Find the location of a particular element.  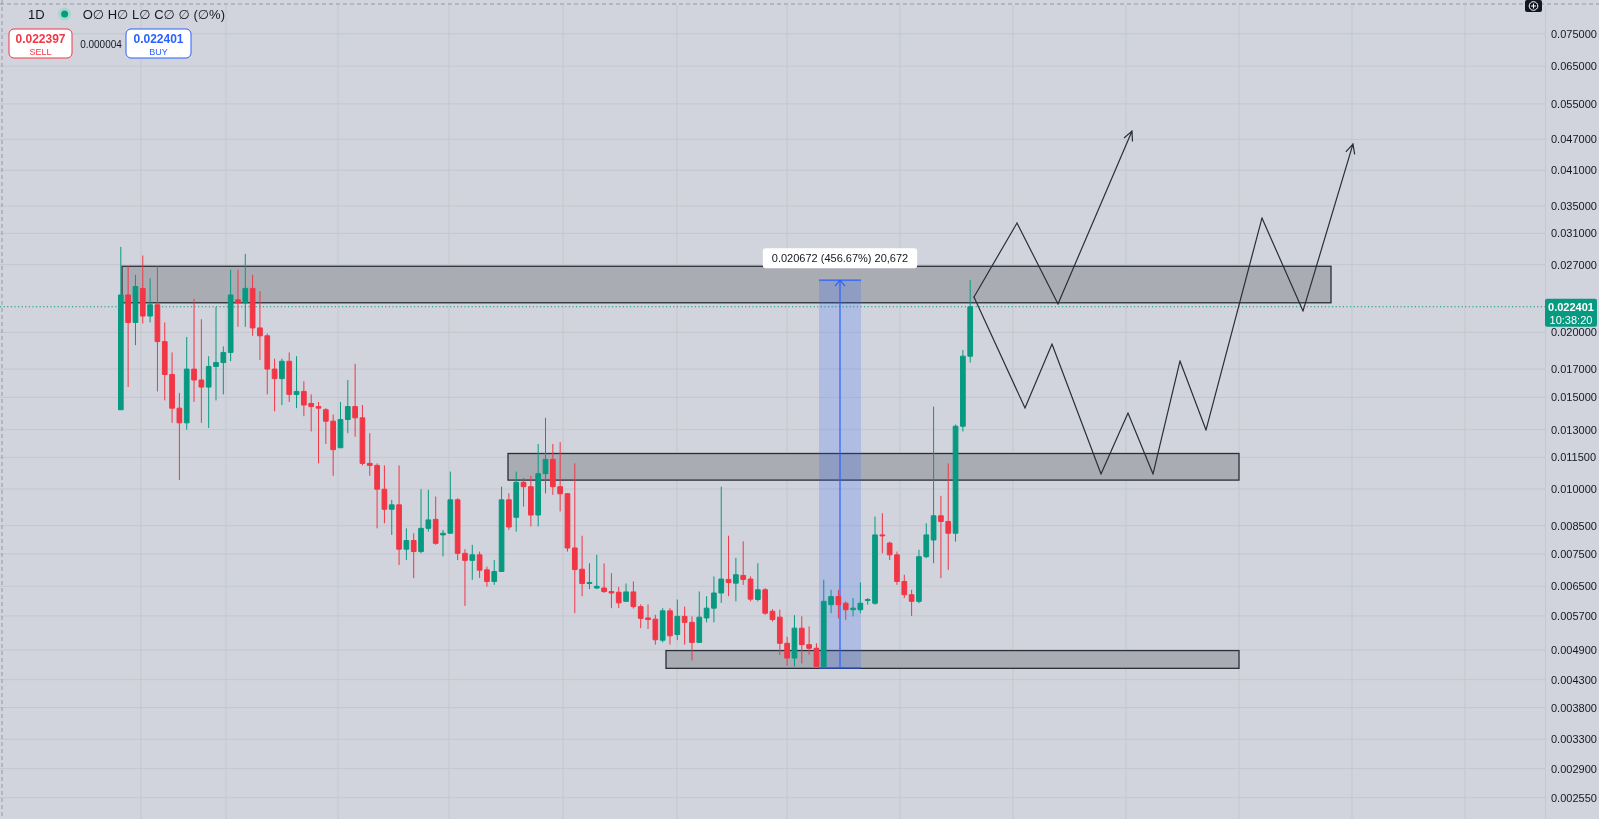

y-tick-label: 0.008500 is located at coordinates (1574, 525).